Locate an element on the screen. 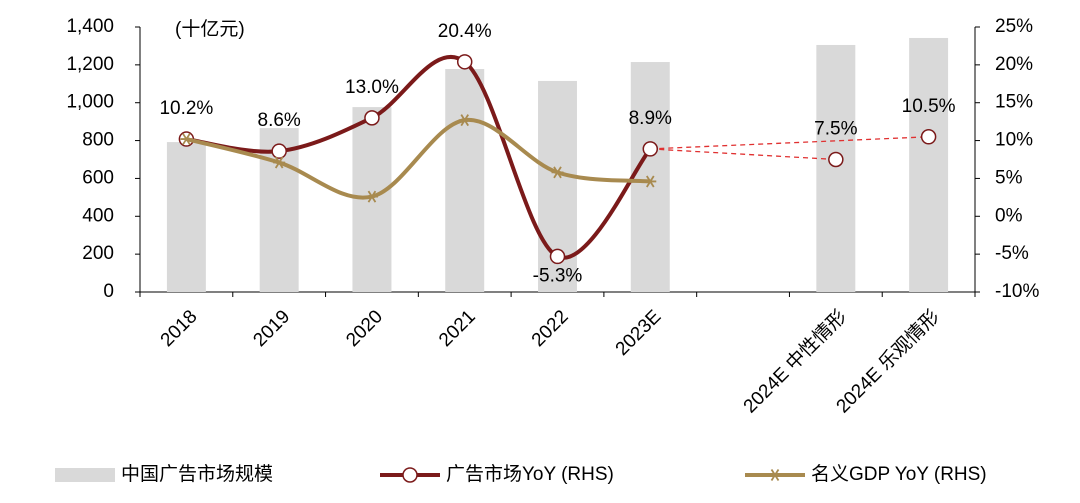  data-label: 10.2% is located at coordinates (186, 108).